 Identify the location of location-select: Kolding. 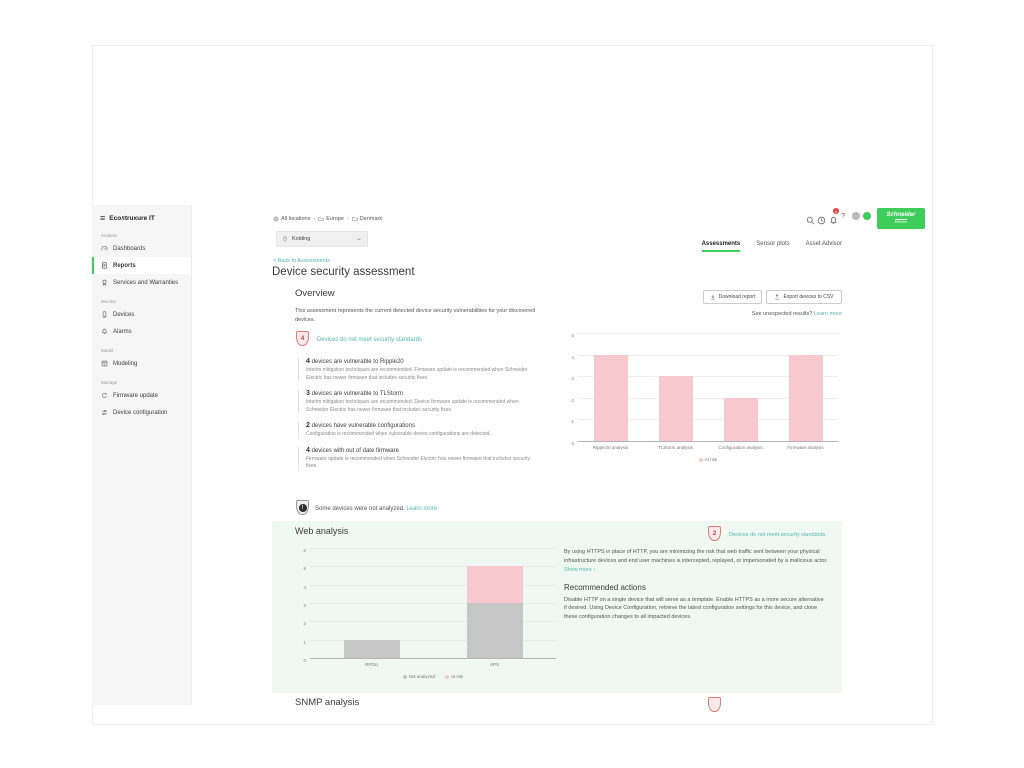
(322, 239).